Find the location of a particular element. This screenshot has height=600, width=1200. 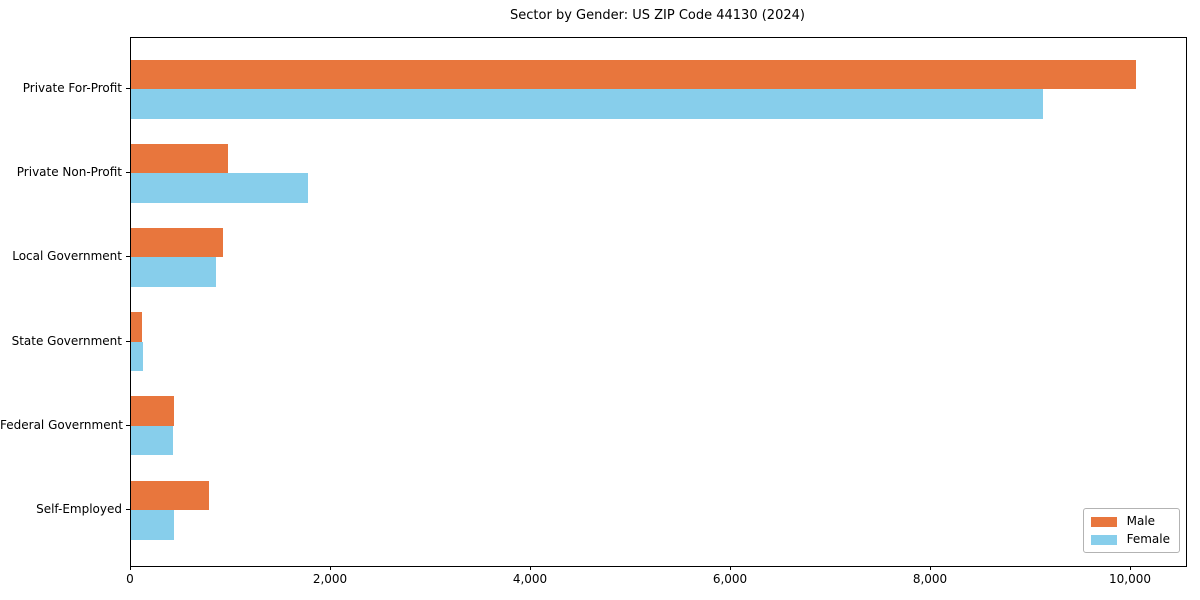

x-tick-label: 6,000 is located at coordinates (730, 579).